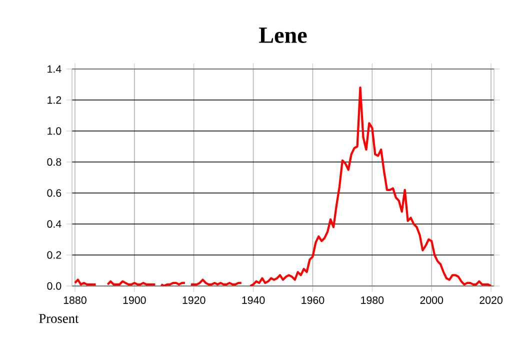  What do you see at coordinates (283, 35) in the screenshot?
I see `chart-title: Lene` at bounding box center [283, 35].